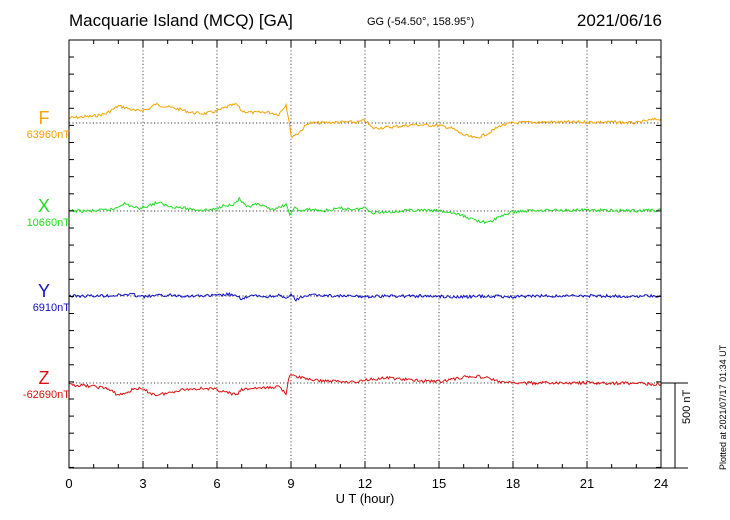  Describe the element at coordinates (43, 291) in the screenshot. I see `legend-label-y: Y` at that location.